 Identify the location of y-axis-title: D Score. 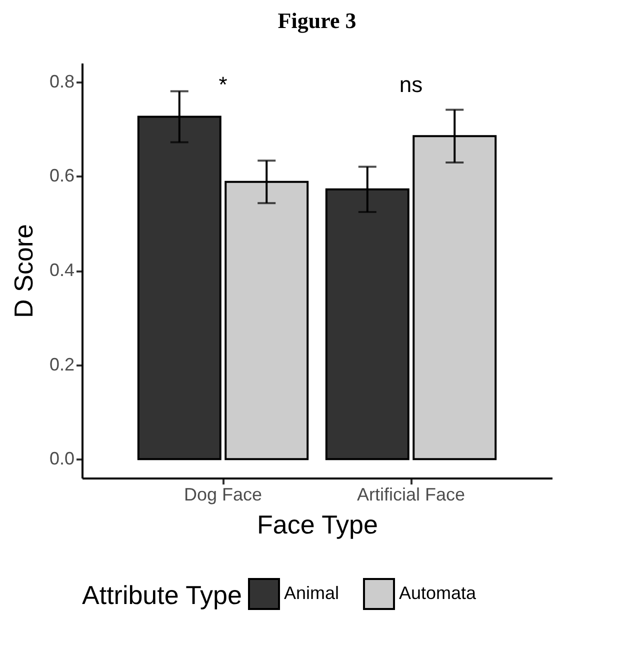
(23, 271).